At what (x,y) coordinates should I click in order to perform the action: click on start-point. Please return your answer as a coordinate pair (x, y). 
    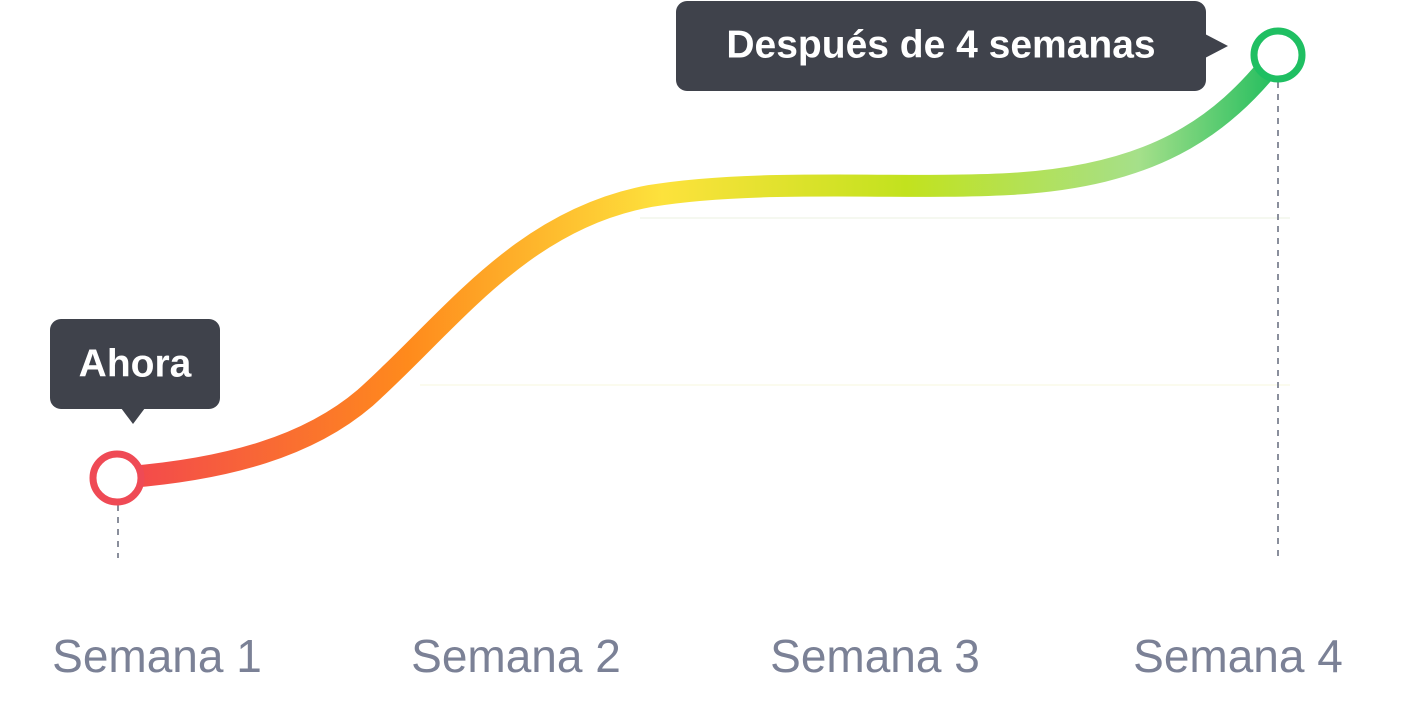
    Looking at the image, I should click on (117, 478).